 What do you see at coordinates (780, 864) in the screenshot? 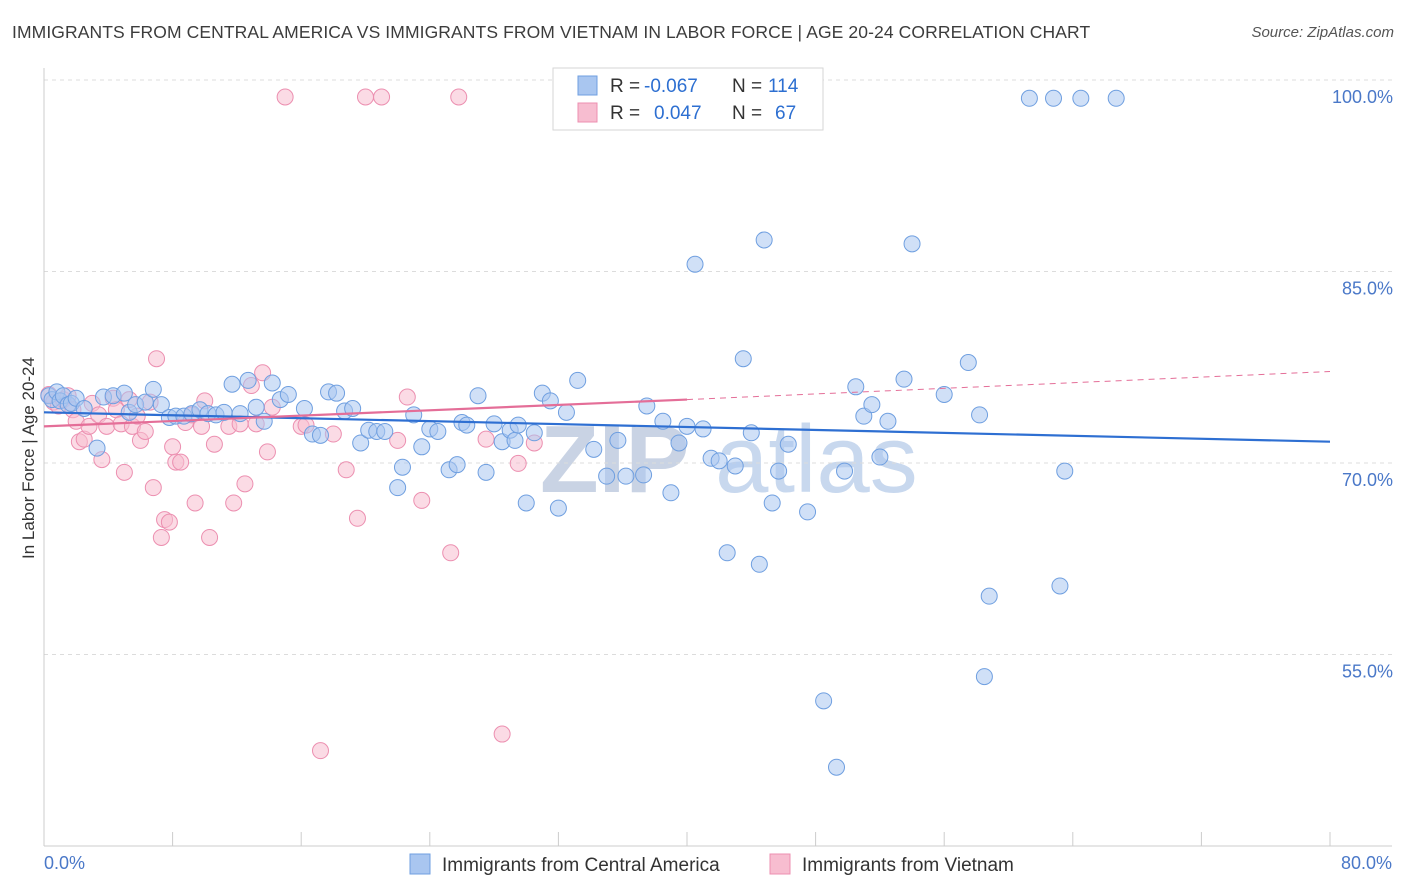
I see `bottom-legend-swatch-vietnam` at bounding box center [780, 864].